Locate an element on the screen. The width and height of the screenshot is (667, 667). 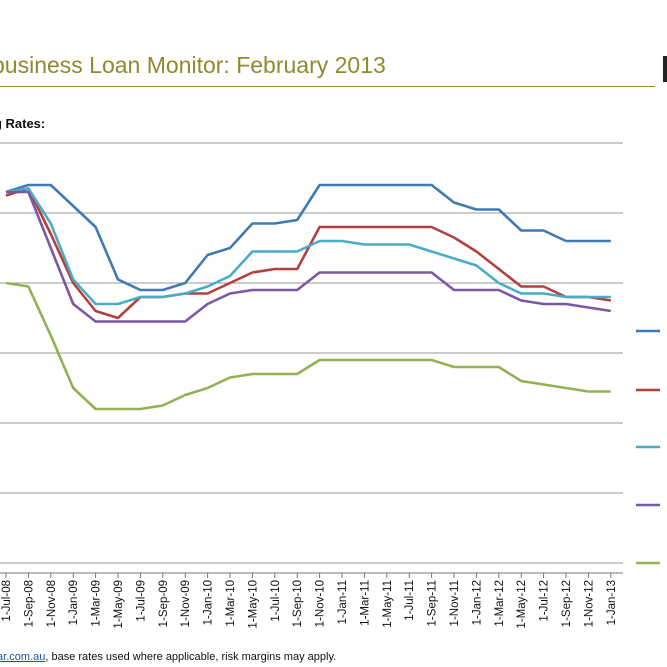
x-tick-label: 1-Sep-08 is located at coordinates (29, 603).